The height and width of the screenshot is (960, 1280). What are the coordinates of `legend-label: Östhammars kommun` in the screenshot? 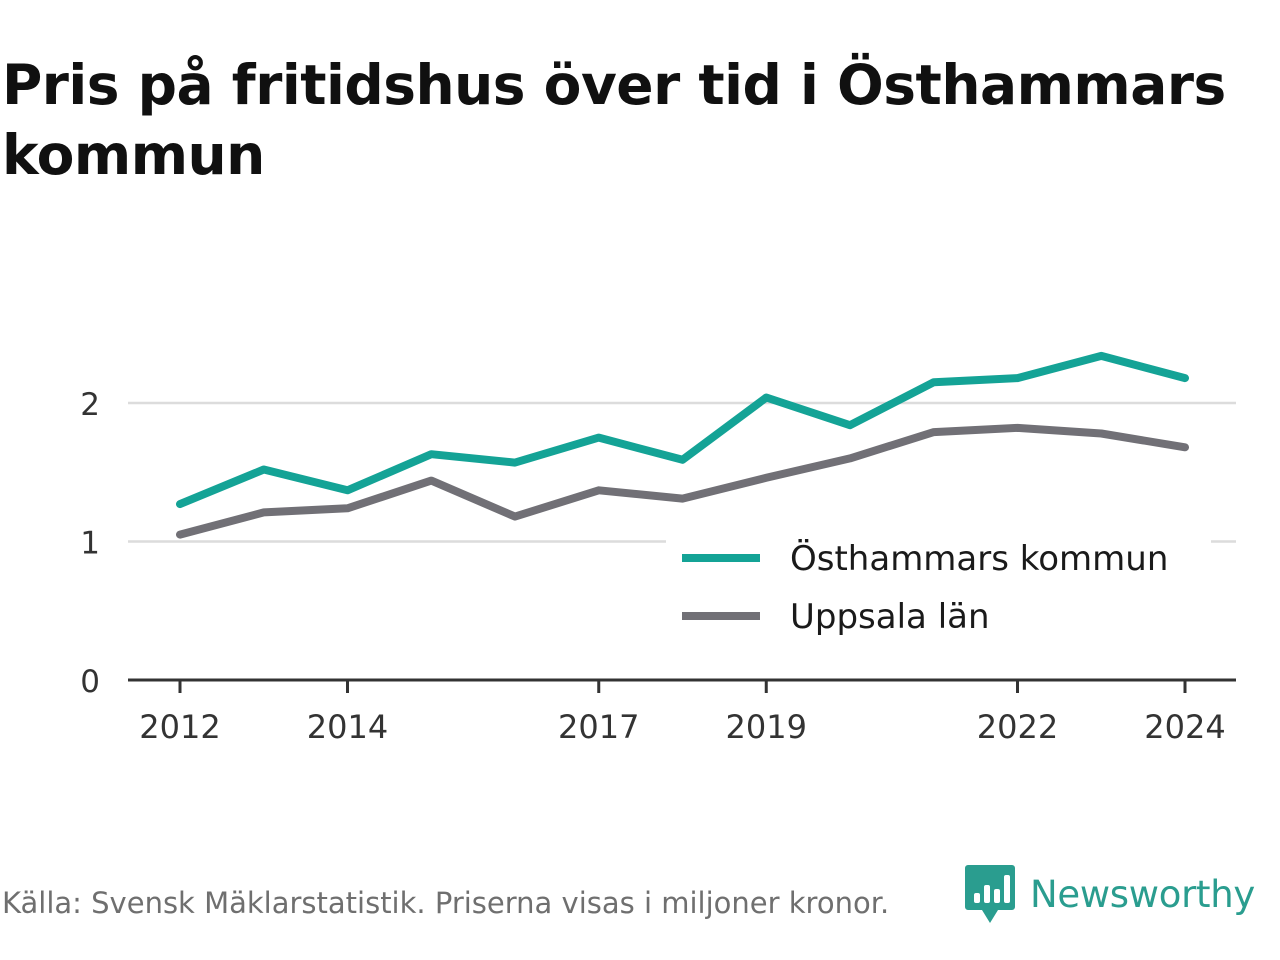 It's located at (979, 558).